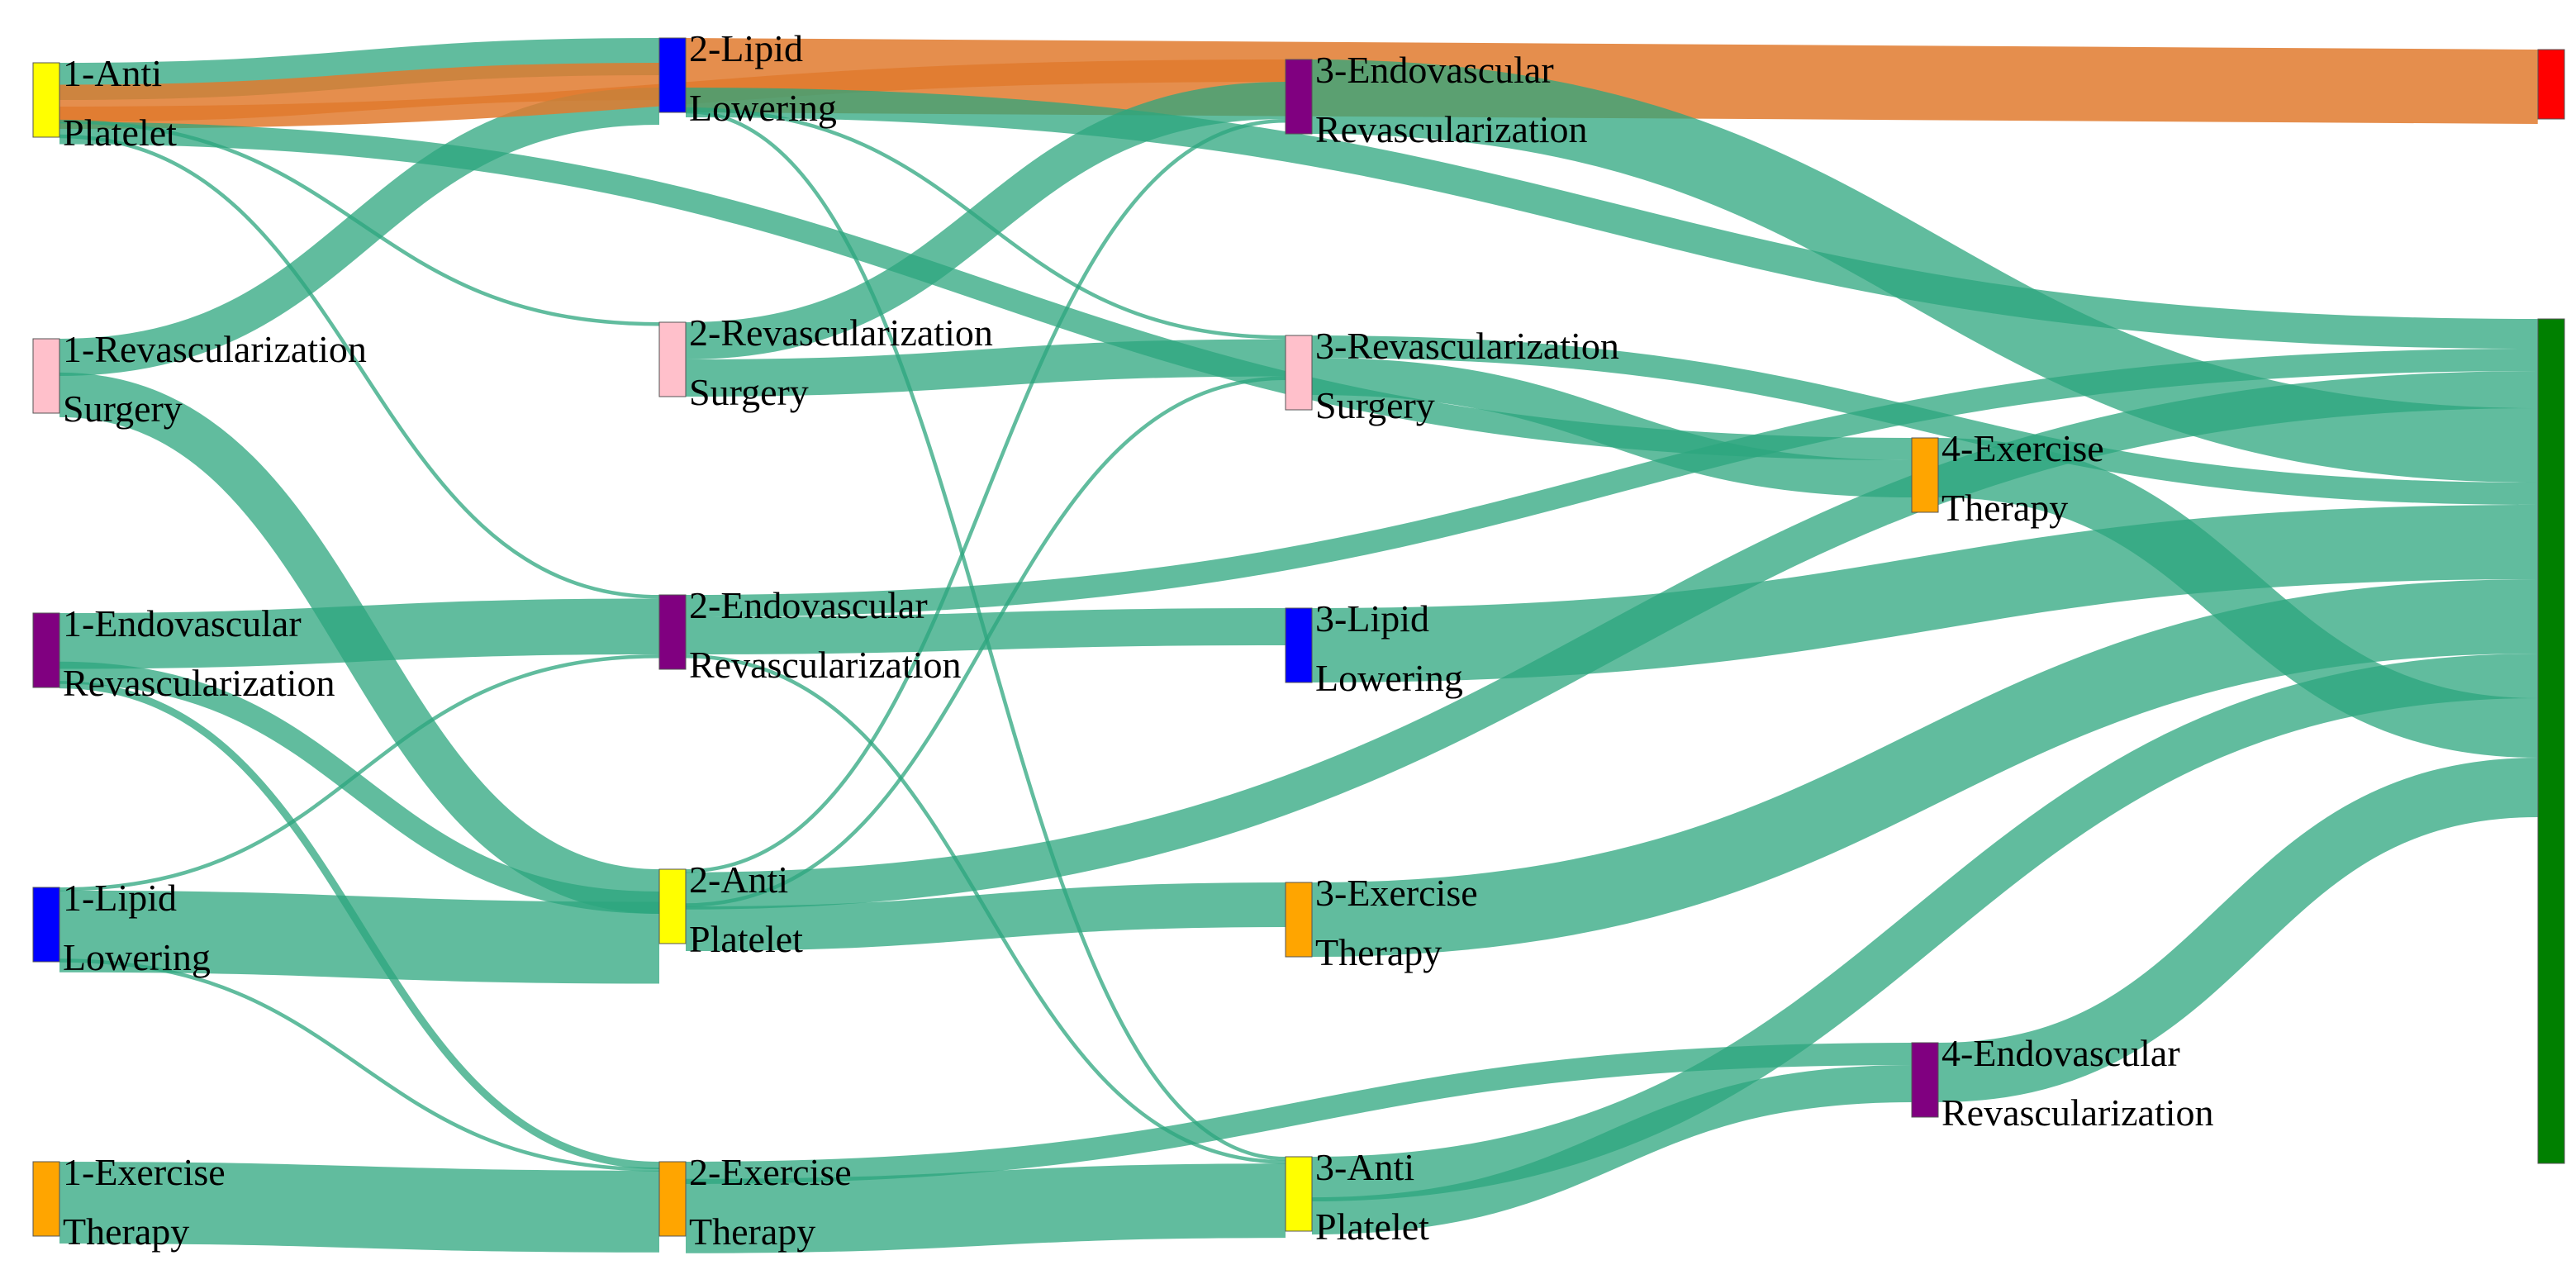  I want to click on node-label: 2-Revascularization Surgery, so click(841, 362).